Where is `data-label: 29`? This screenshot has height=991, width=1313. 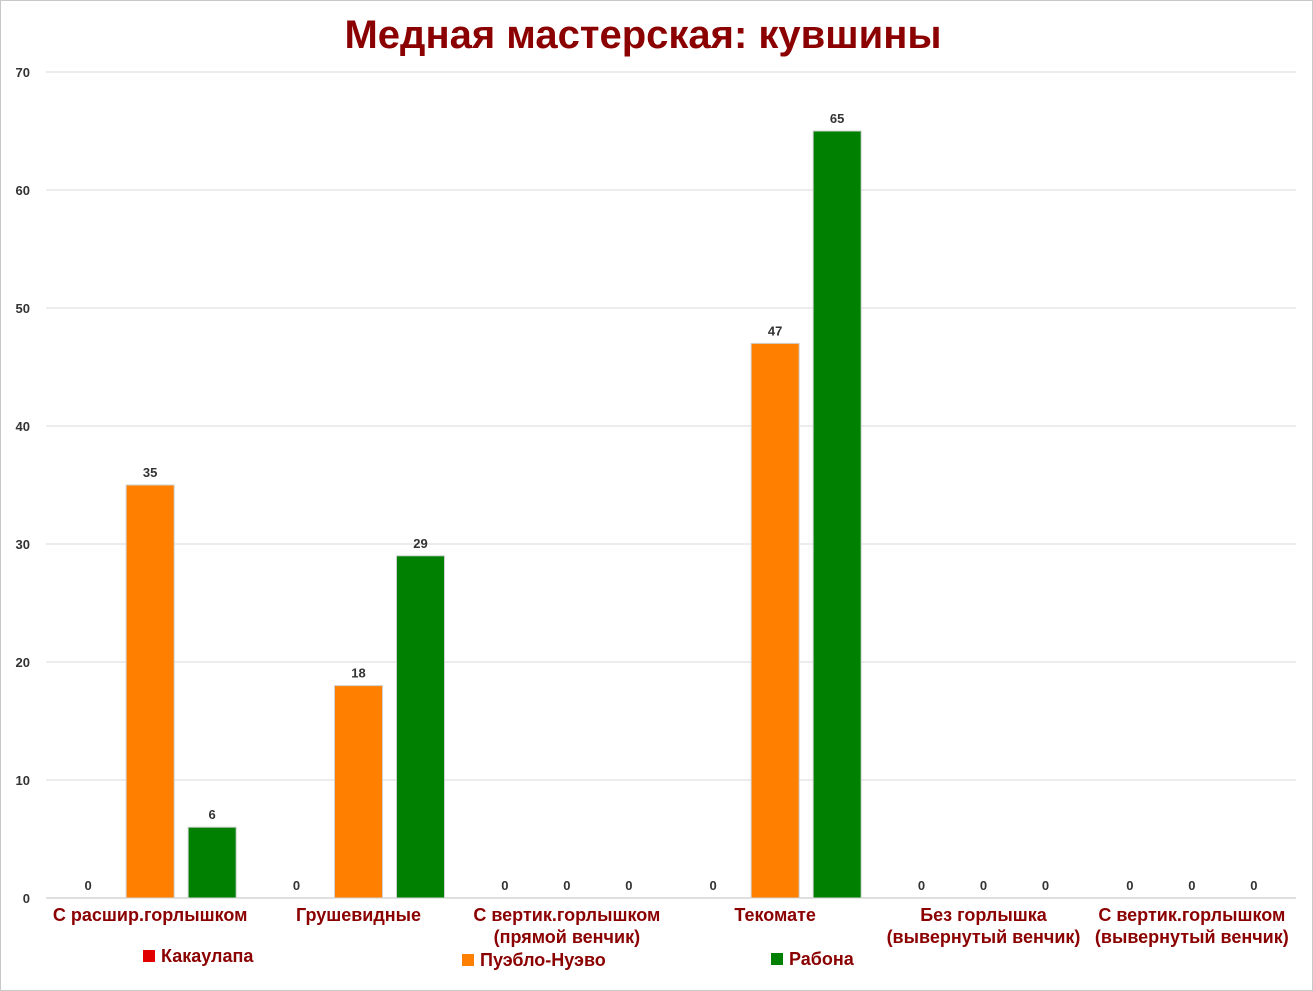
data-label: 29 is located at coordinates (420, 543).